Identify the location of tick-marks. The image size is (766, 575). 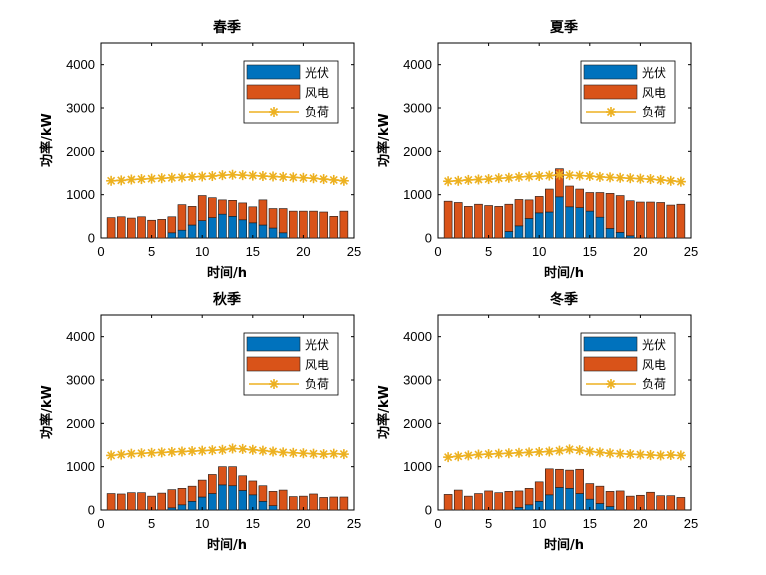
(564, 413).